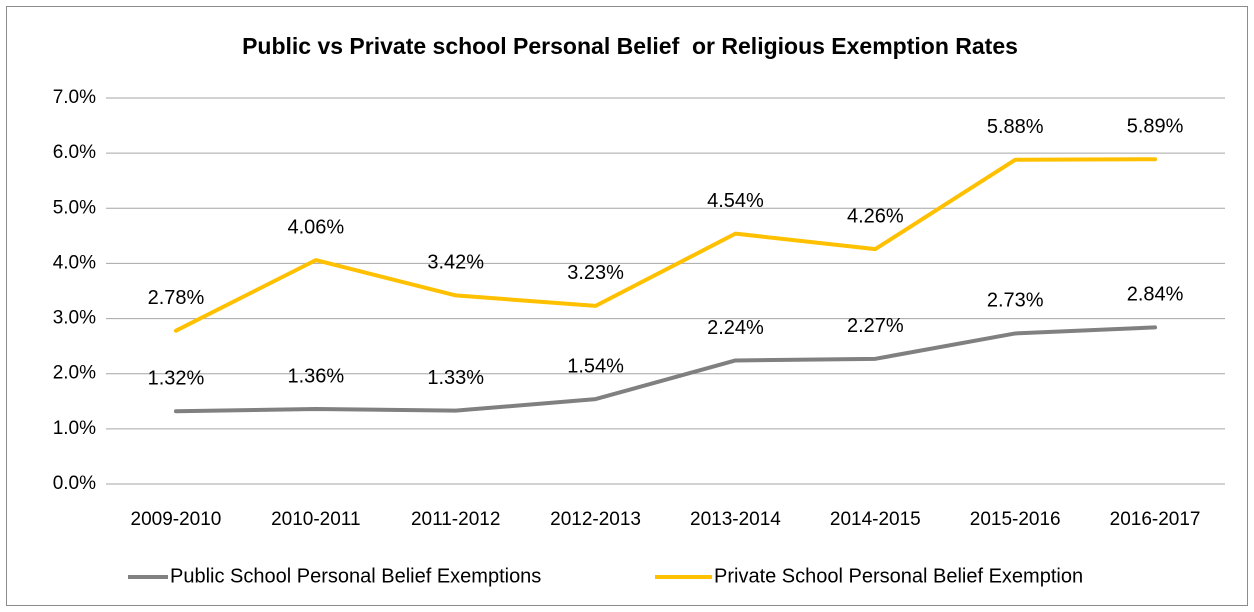 This screenshot has width=1254, height=612. What do you see at coordinates (455, 263) in the screenshot?
I see `data-label: 3.42%` at bounding box center [455, 263].